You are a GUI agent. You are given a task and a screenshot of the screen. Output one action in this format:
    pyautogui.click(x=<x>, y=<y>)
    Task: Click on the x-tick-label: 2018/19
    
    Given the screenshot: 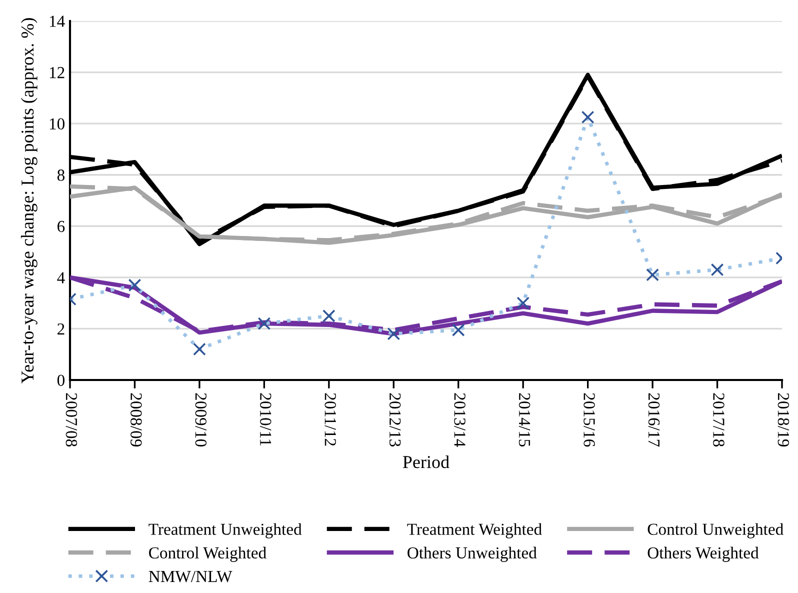 What is the action you would take?
    pyautogui.click(x=784, y=419)
    